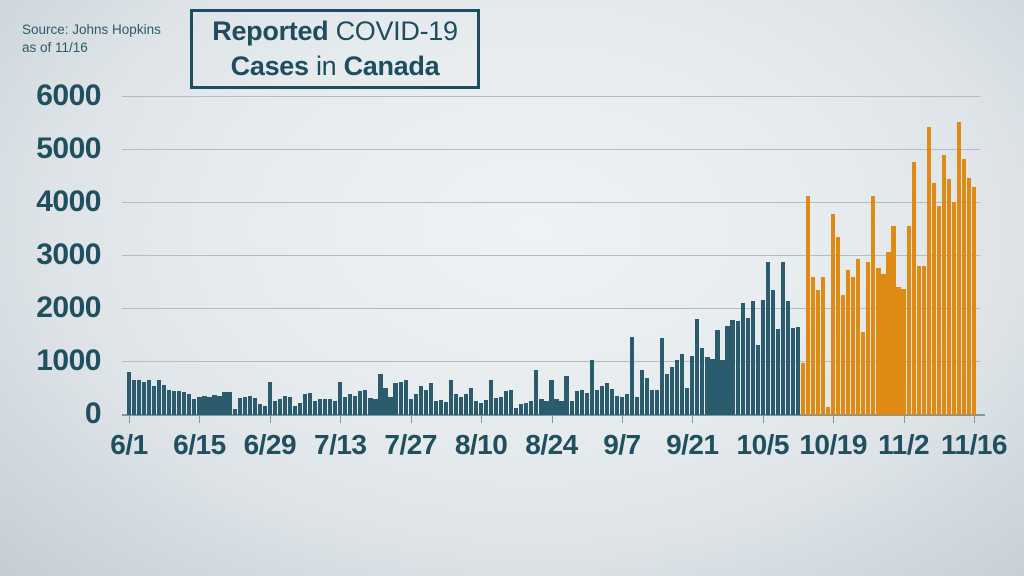 The height and width of the screenshot is (576, 1024). I want to click on source-note: Source: Johns Hopkins as of 11/16, so click(91, 39).